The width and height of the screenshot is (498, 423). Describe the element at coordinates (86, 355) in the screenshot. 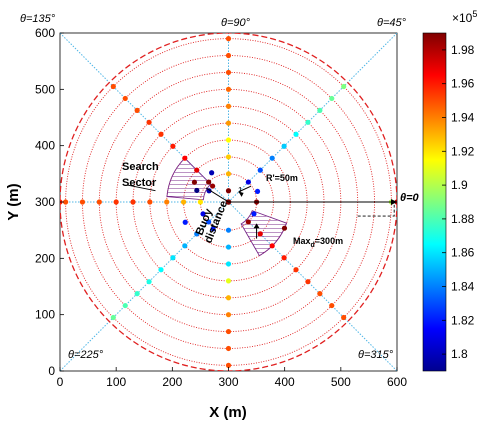

I see `angle-label-225: θ=225°` at that location.